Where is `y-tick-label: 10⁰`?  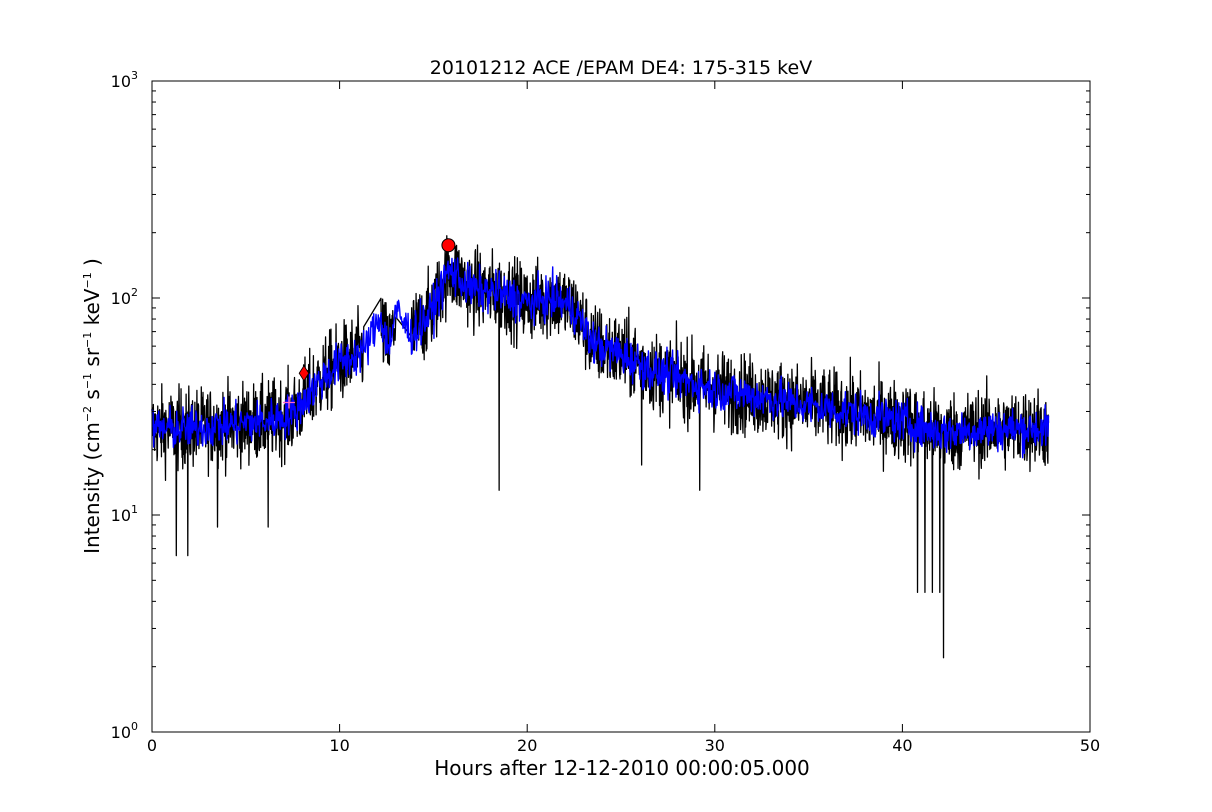
y-tick-label: 10⁰ is located at coordinates (124, 731).